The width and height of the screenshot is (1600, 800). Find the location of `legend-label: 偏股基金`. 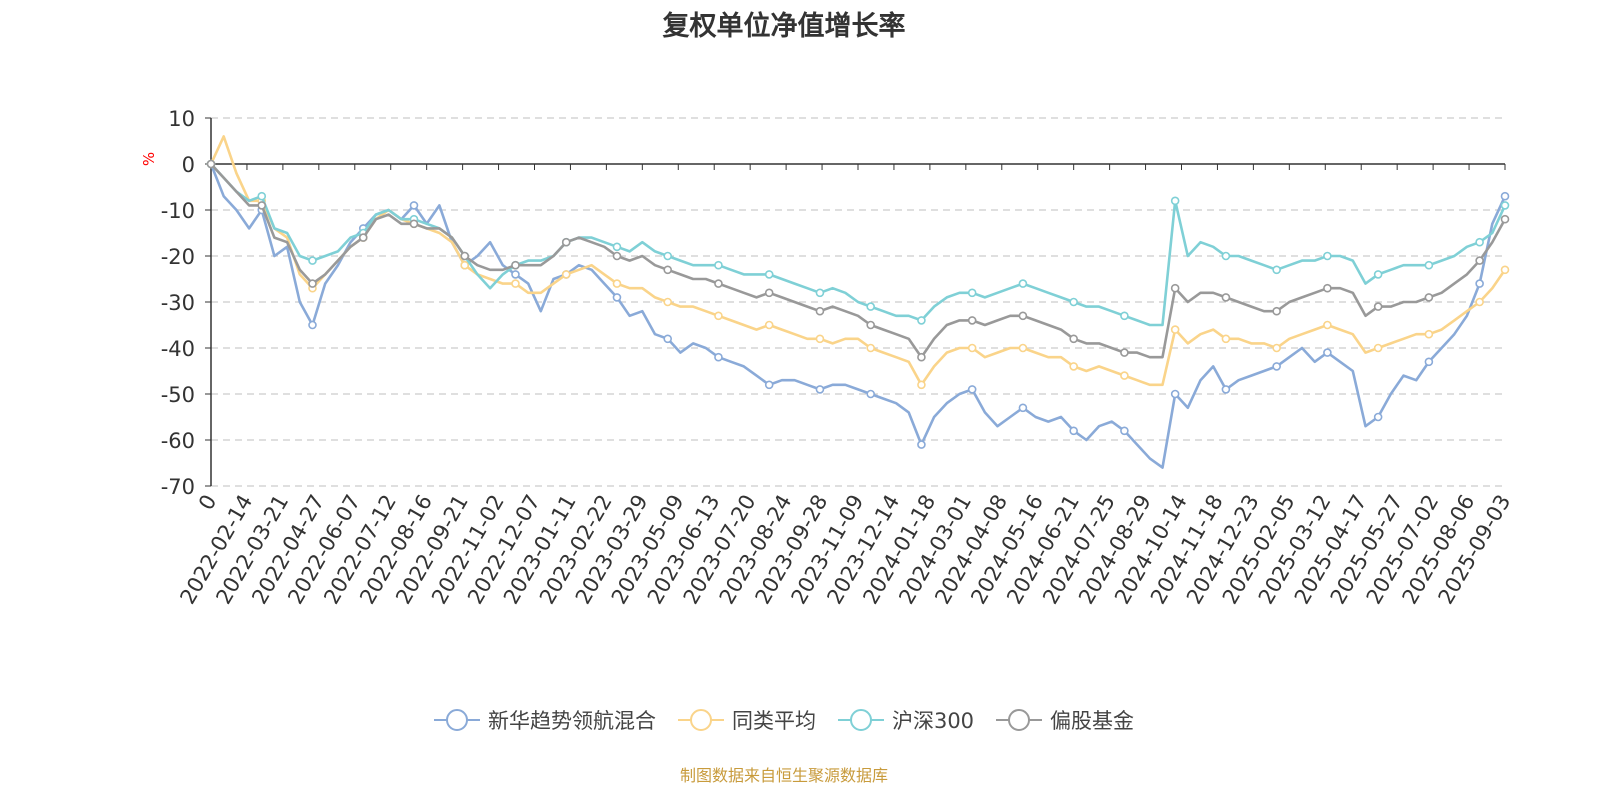

legend-label: 偏股基金 is located at coordinates (1092, 721).